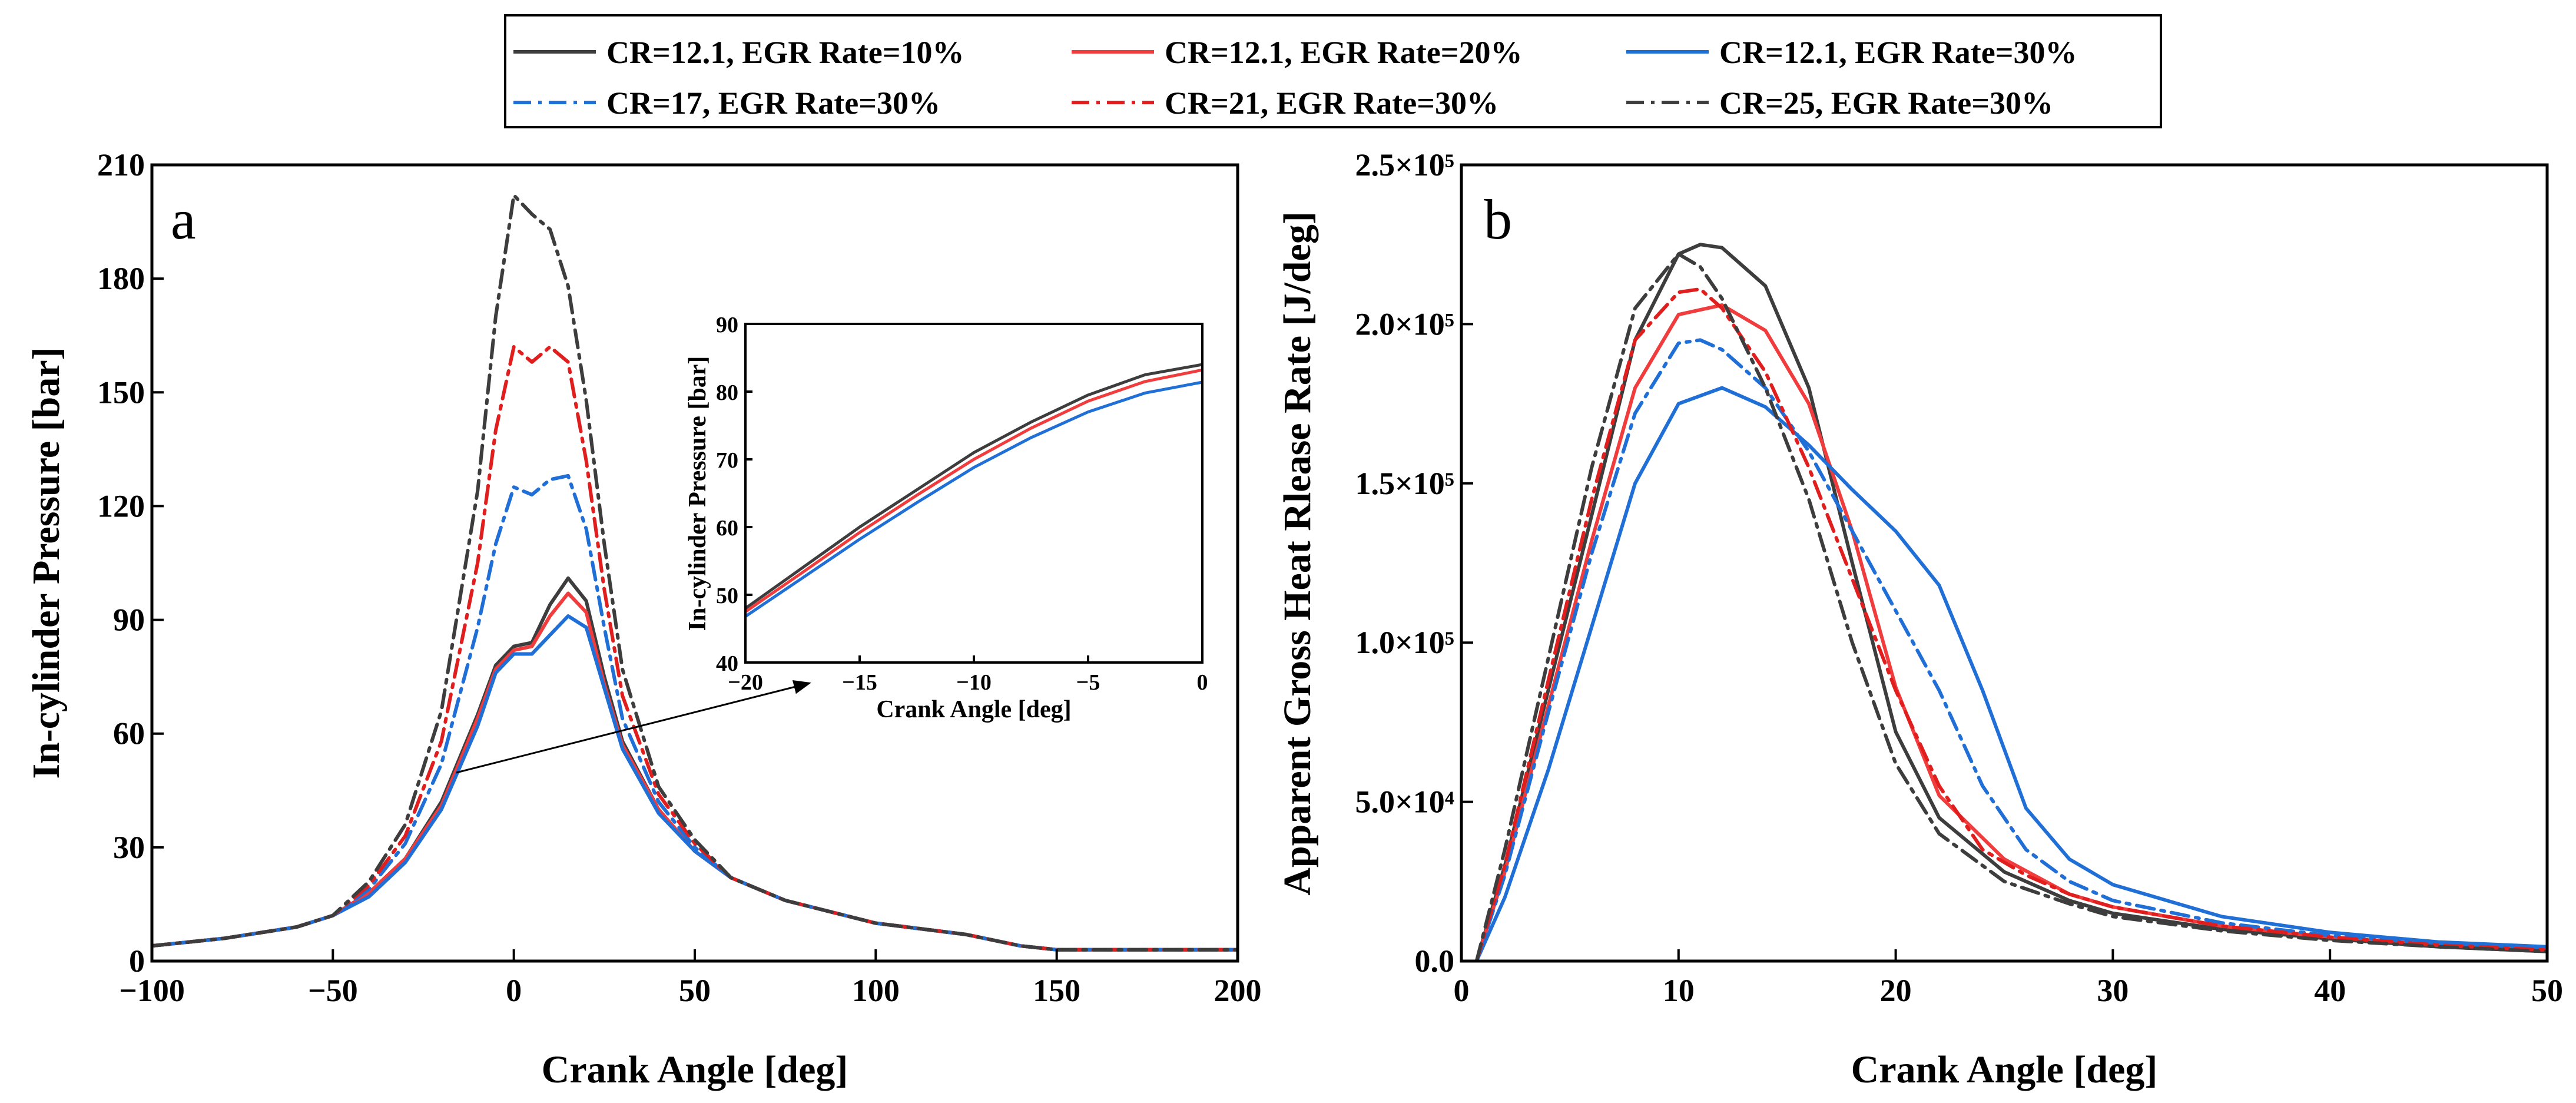 The width and height of the screenshot is (2576, 1103). I want to click on legend-item: CR=12.1, EGR Rate=30%, so click(1851, 53).